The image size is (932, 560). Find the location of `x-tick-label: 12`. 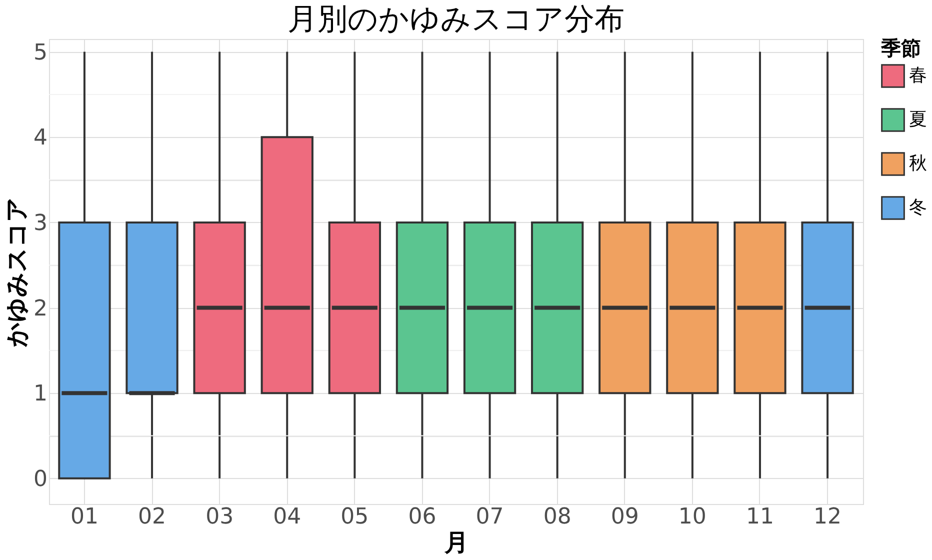

x-tick-label: 12 is located at coordinates (828, 517).